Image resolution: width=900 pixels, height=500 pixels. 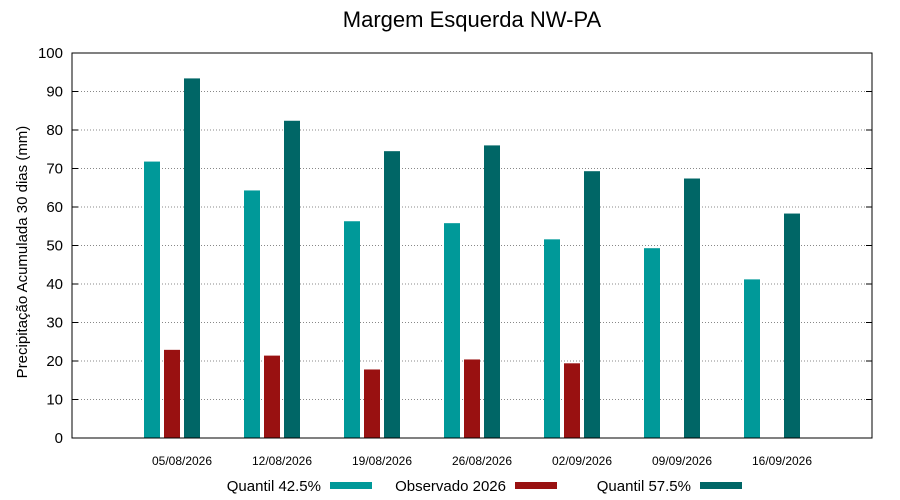 I want to click on y-tick-label: 90, so click(x=54, y=92).